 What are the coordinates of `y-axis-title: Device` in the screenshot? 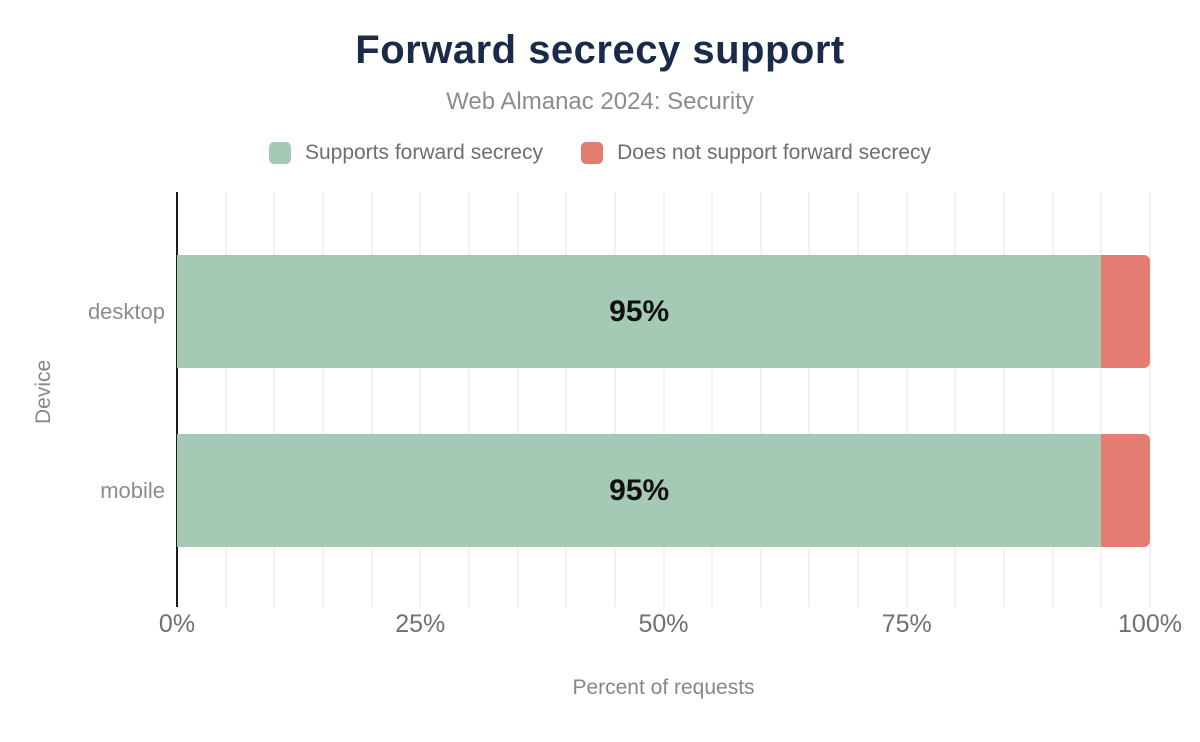 It's located at (44, 391).